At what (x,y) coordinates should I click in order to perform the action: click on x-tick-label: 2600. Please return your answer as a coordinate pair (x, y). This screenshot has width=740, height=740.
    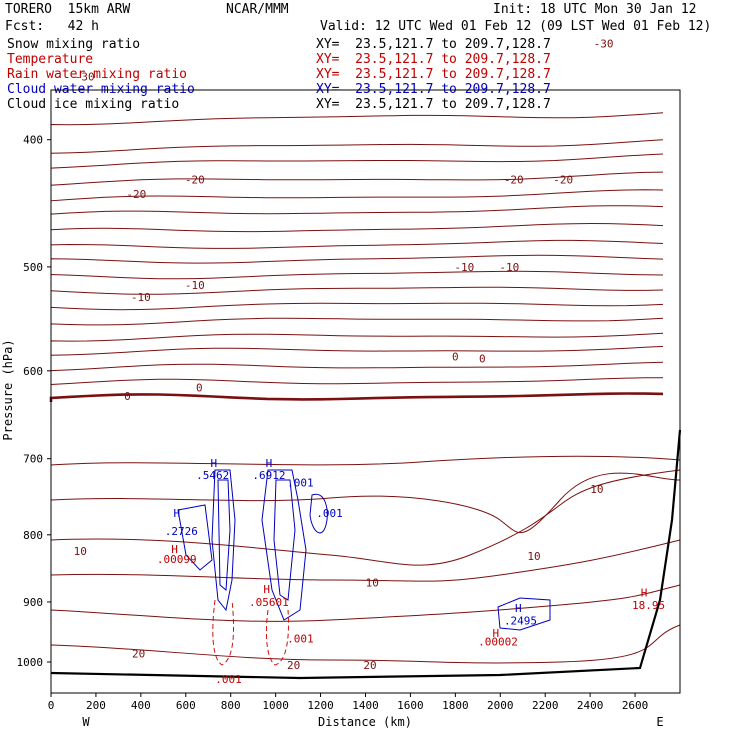
    Looking at the image, I should click on (635, 705).